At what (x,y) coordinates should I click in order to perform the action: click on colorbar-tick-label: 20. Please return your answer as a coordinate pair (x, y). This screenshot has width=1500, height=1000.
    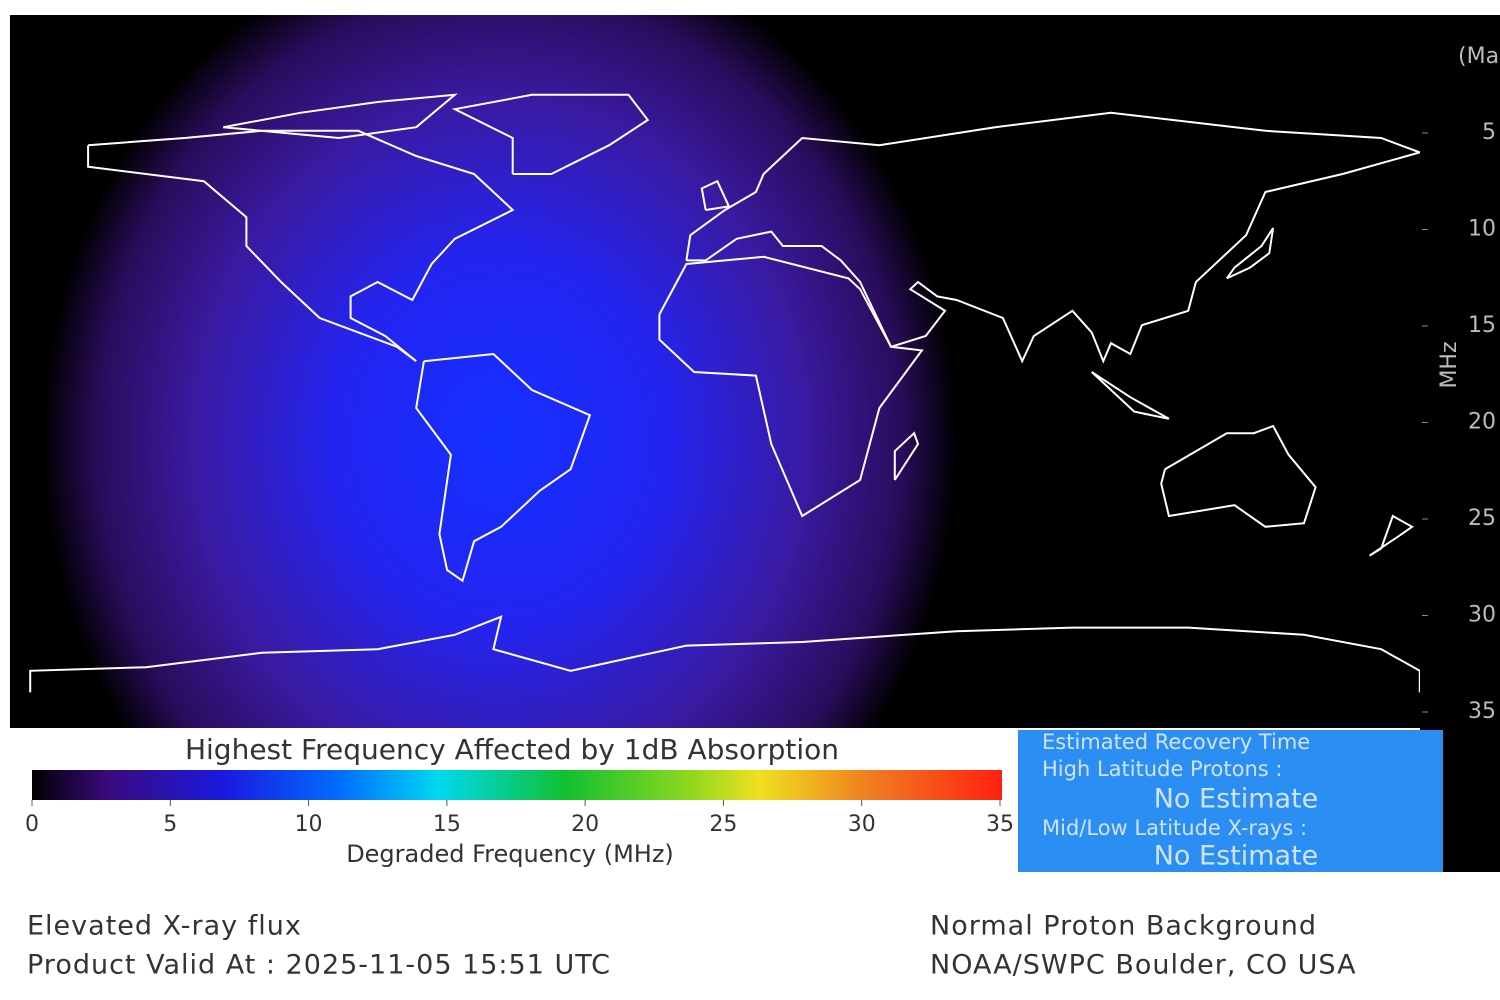
    Looking at the image, I should click on (585, 824).